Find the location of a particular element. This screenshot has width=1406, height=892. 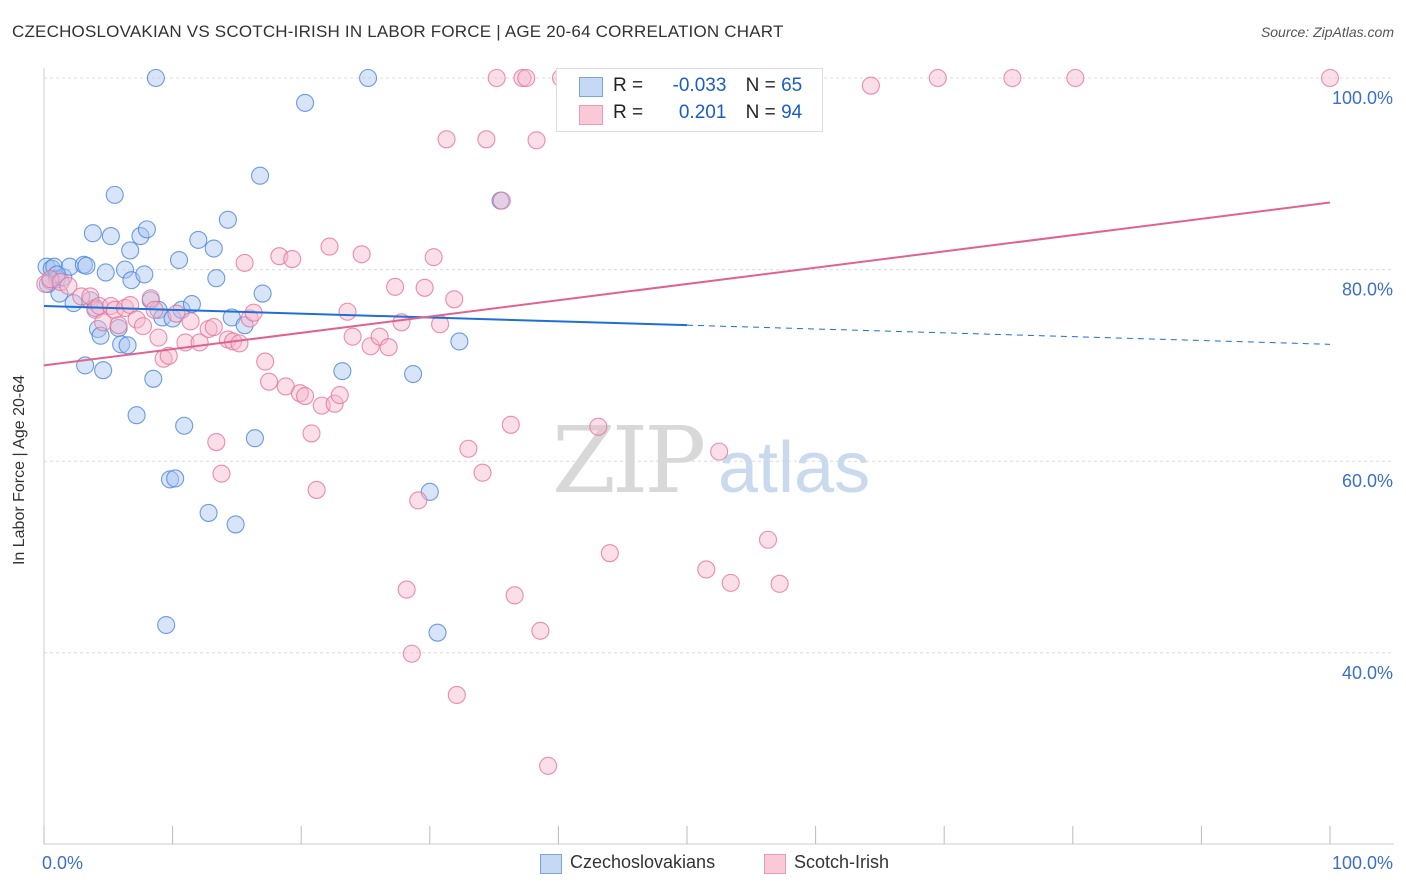

bottom-legend-swatch-scotch-irish is located at coordinates (775, 864).